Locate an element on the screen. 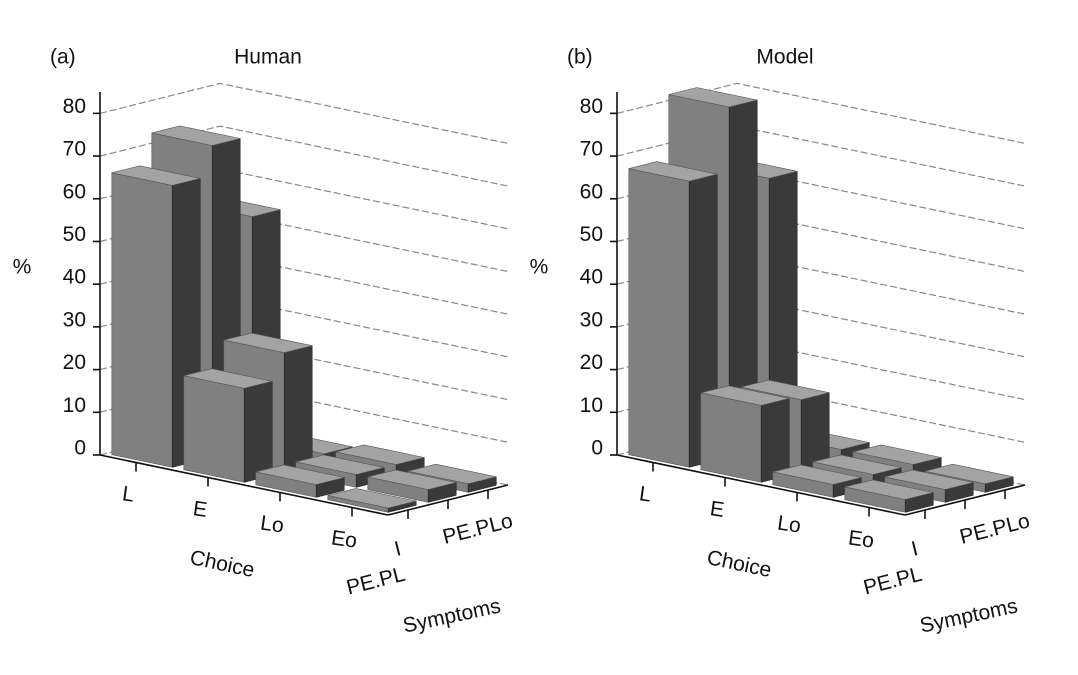  chart-title: Model is located at coordinates (784, 57).